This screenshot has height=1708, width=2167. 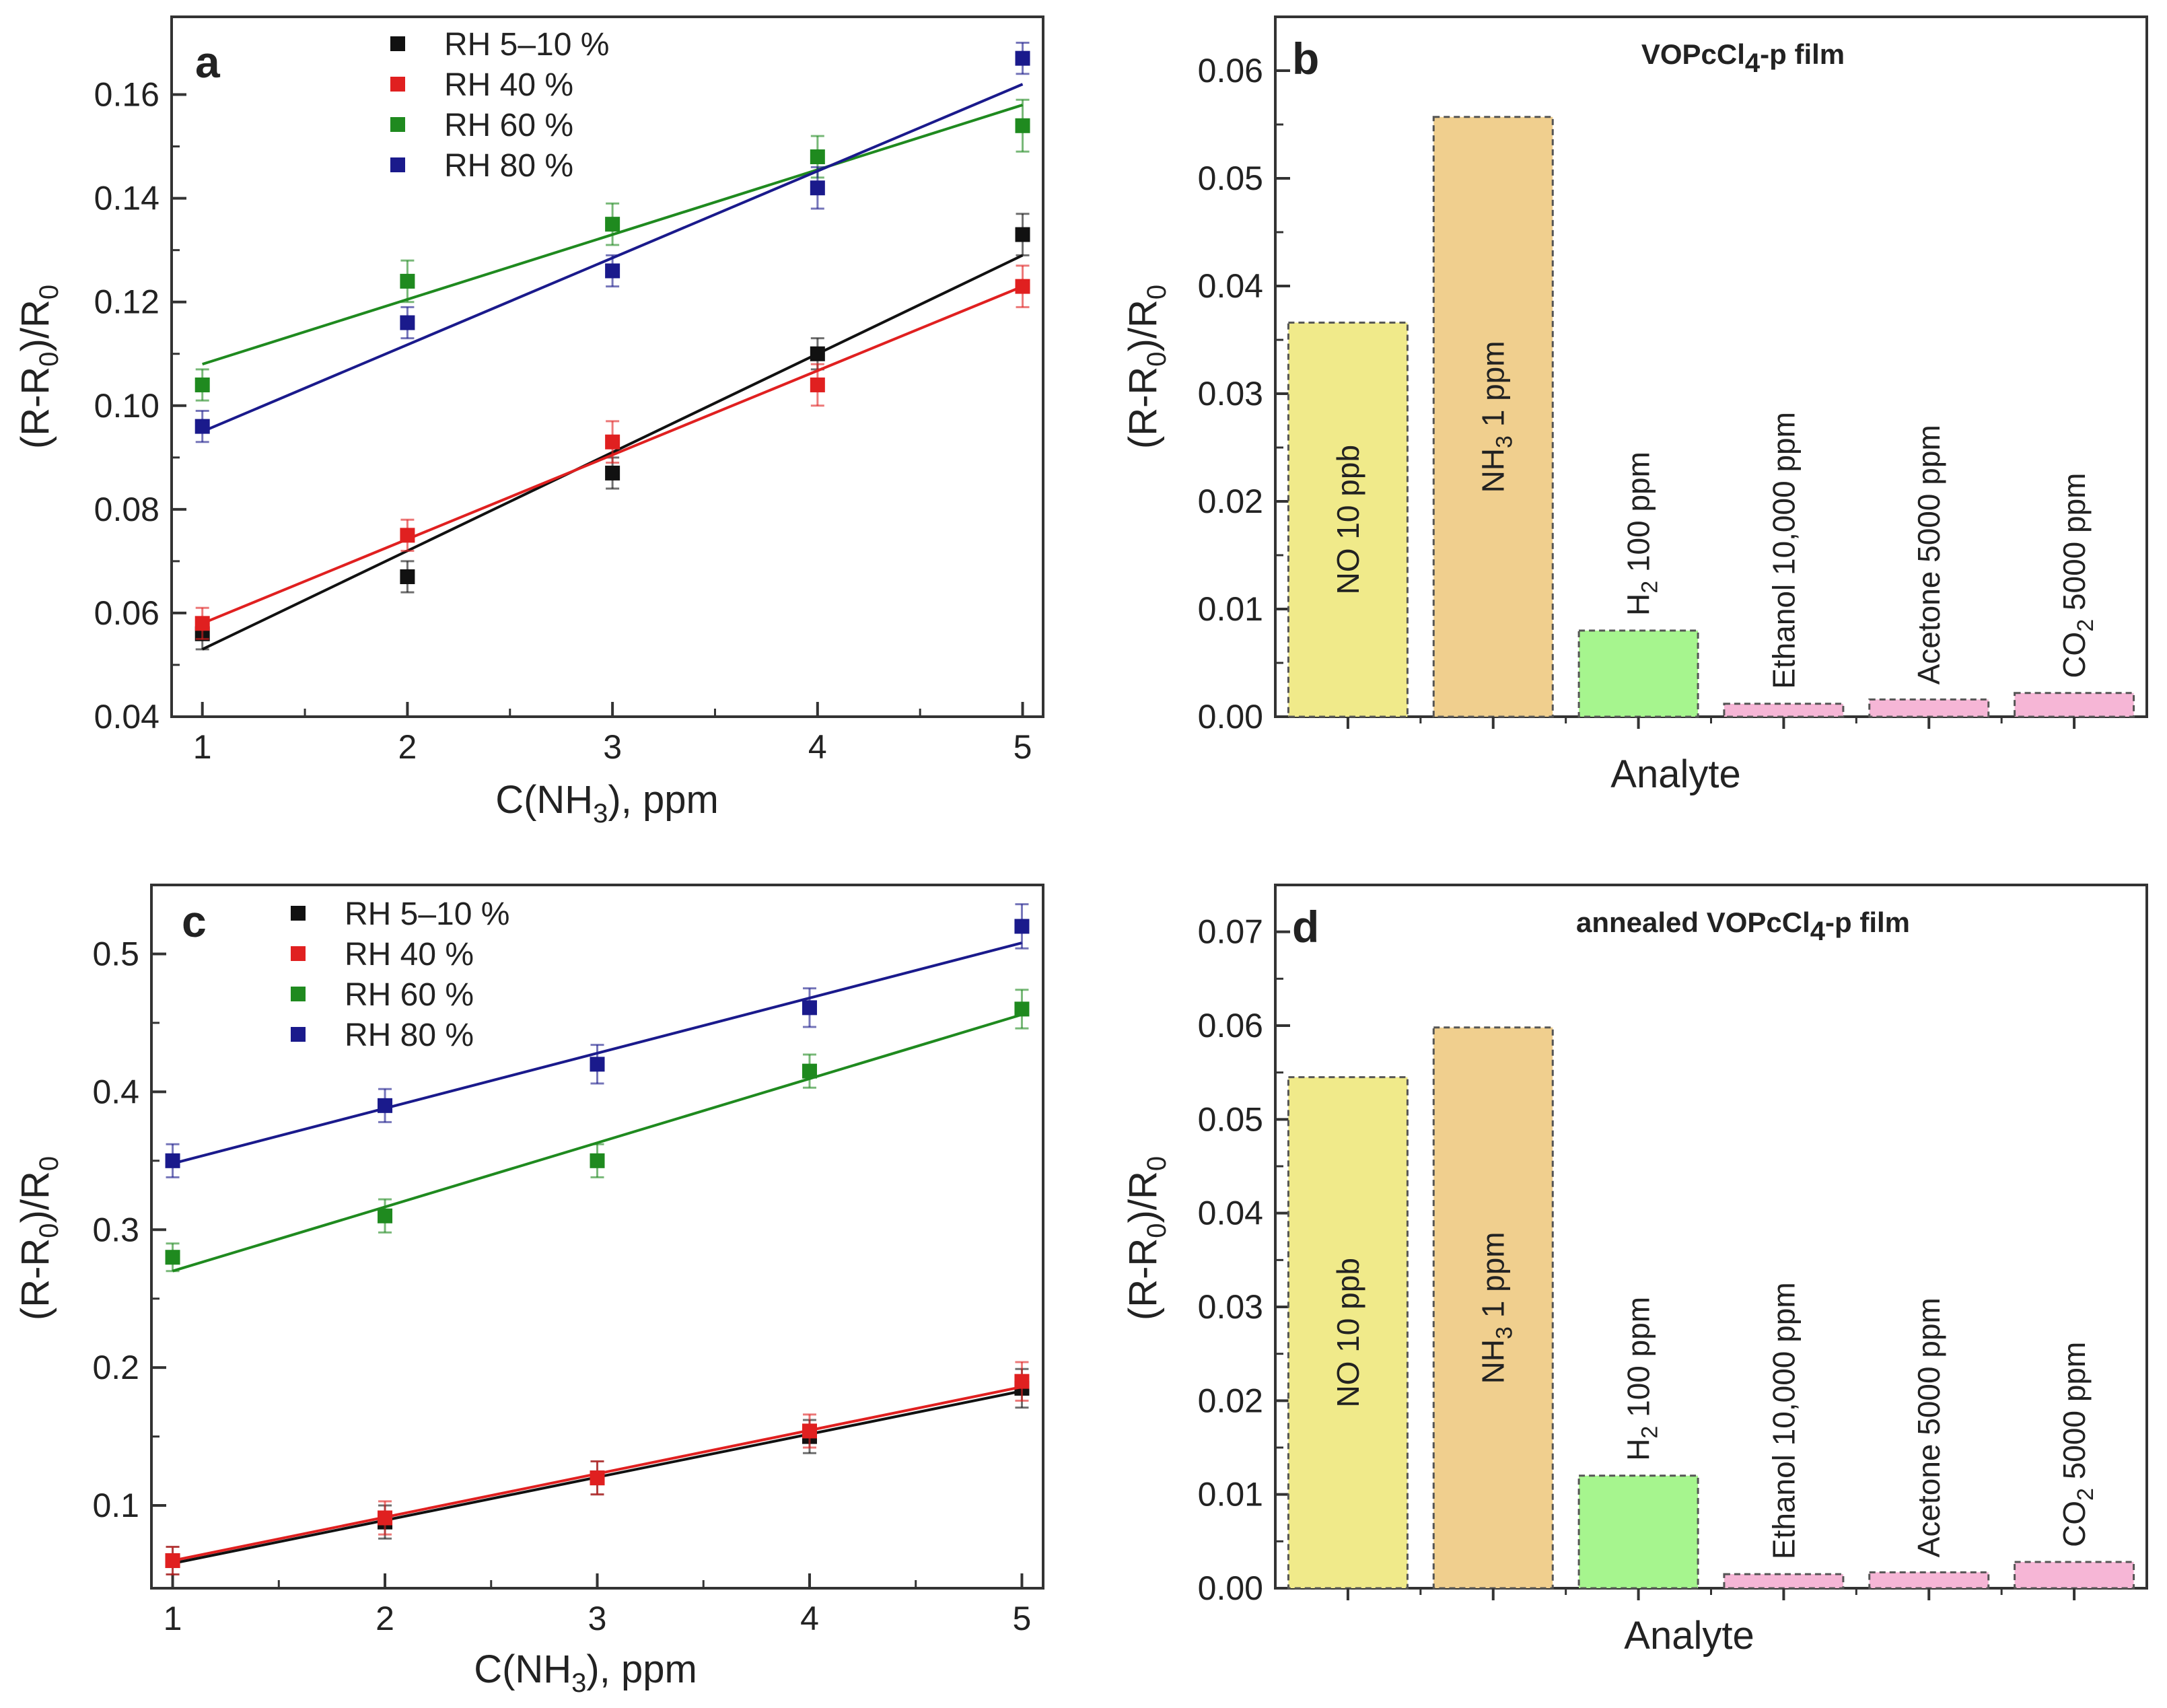 I want to click on bar-b-h2-100-ppm, so click(x=1638, y=673).